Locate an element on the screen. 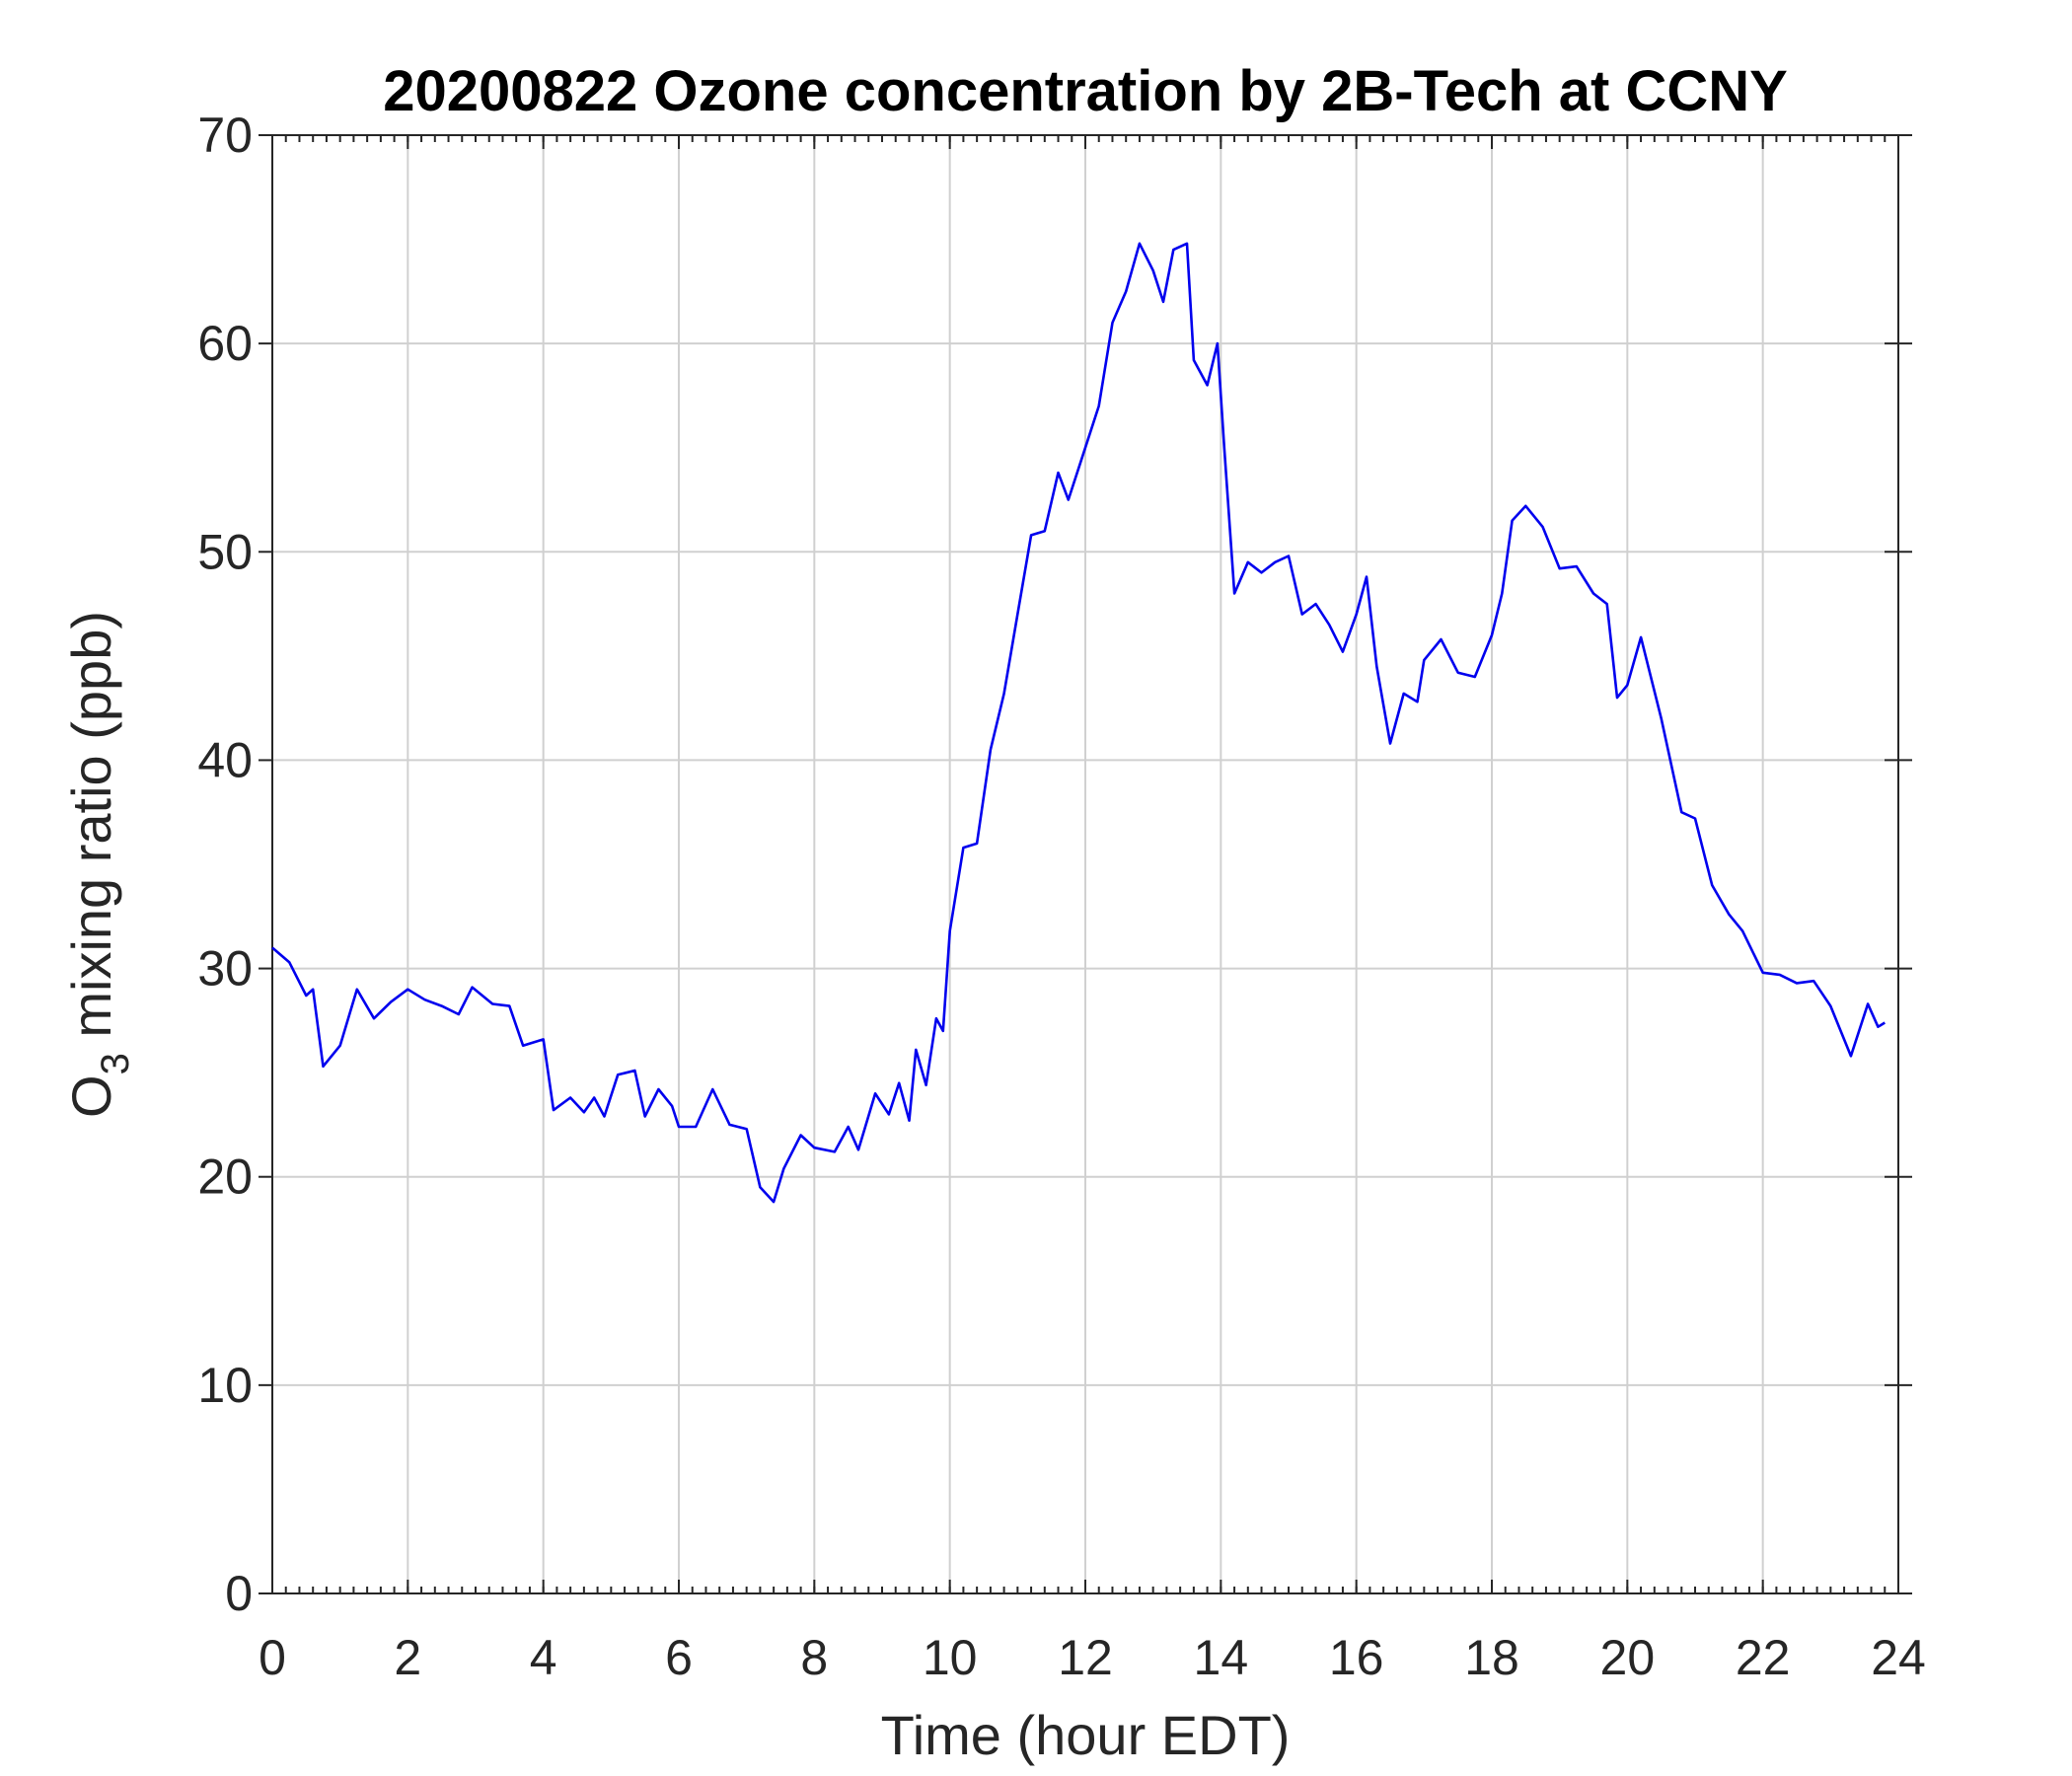  y-label-rest: mixing ratio (ppb) is located at coordinates (91, 832).